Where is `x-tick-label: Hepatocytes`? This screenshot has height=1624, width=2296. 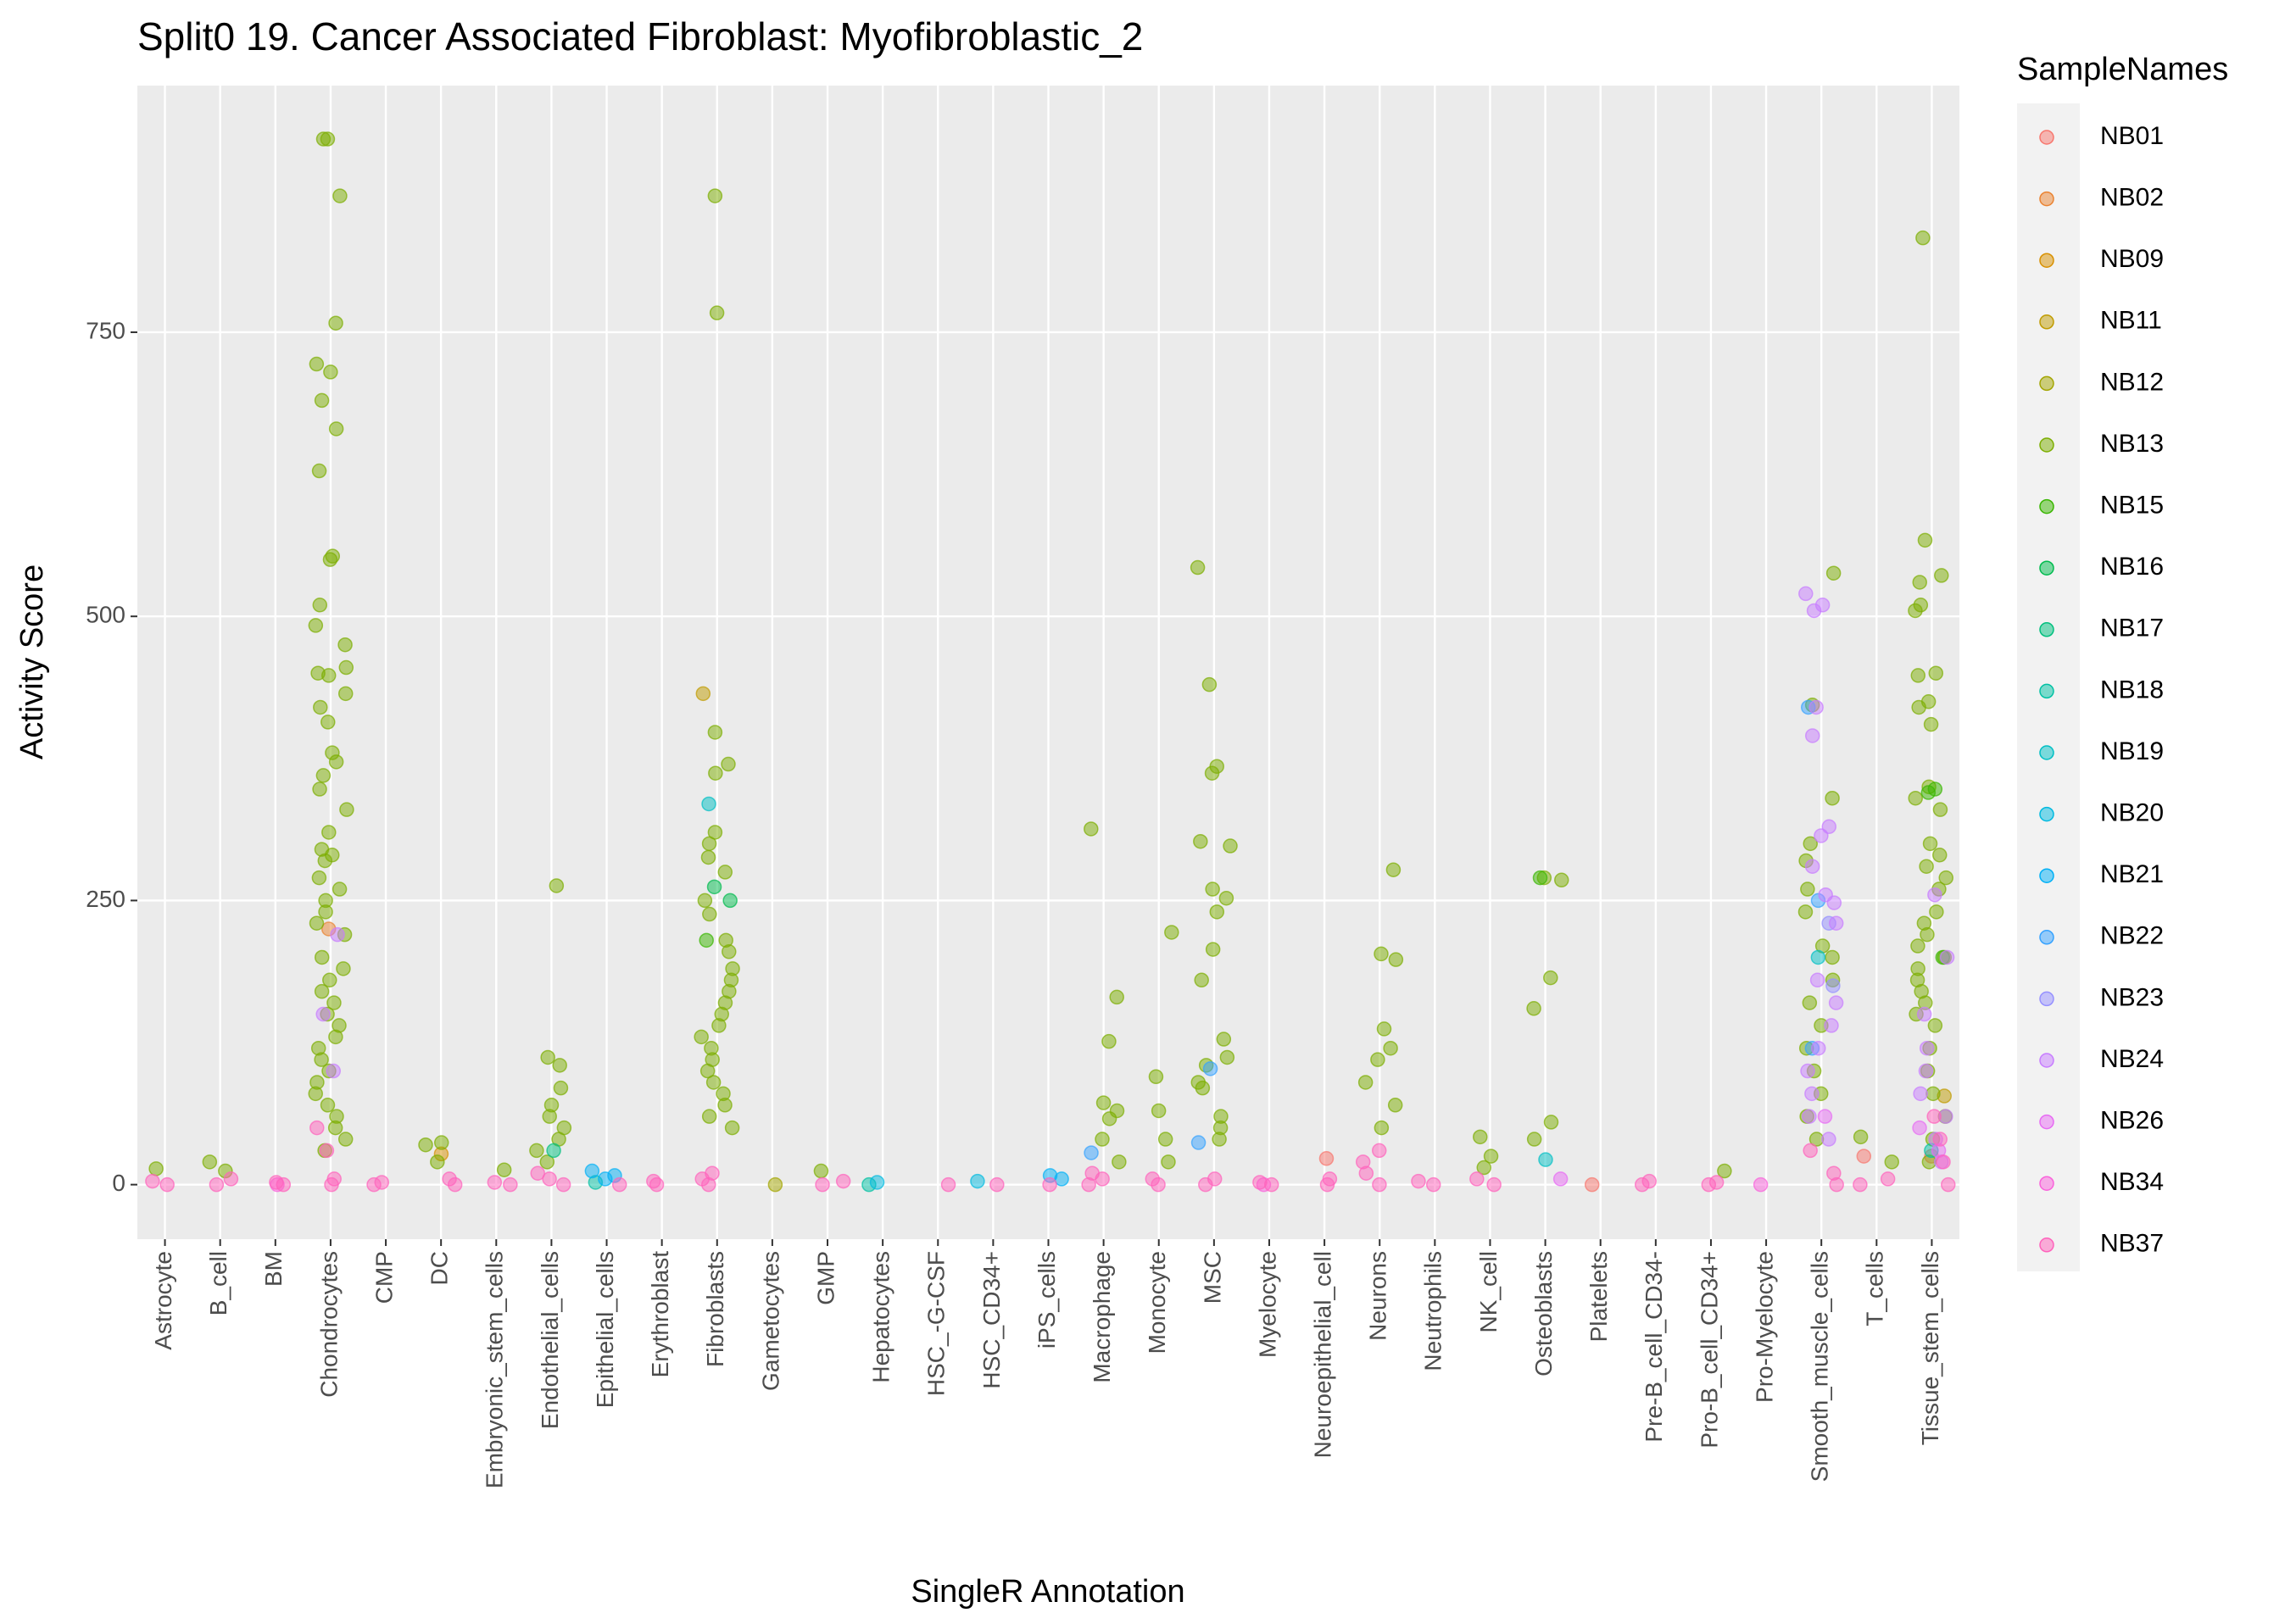
x-tick-label: Hepatocytes is located at coordinates (881, 1317).